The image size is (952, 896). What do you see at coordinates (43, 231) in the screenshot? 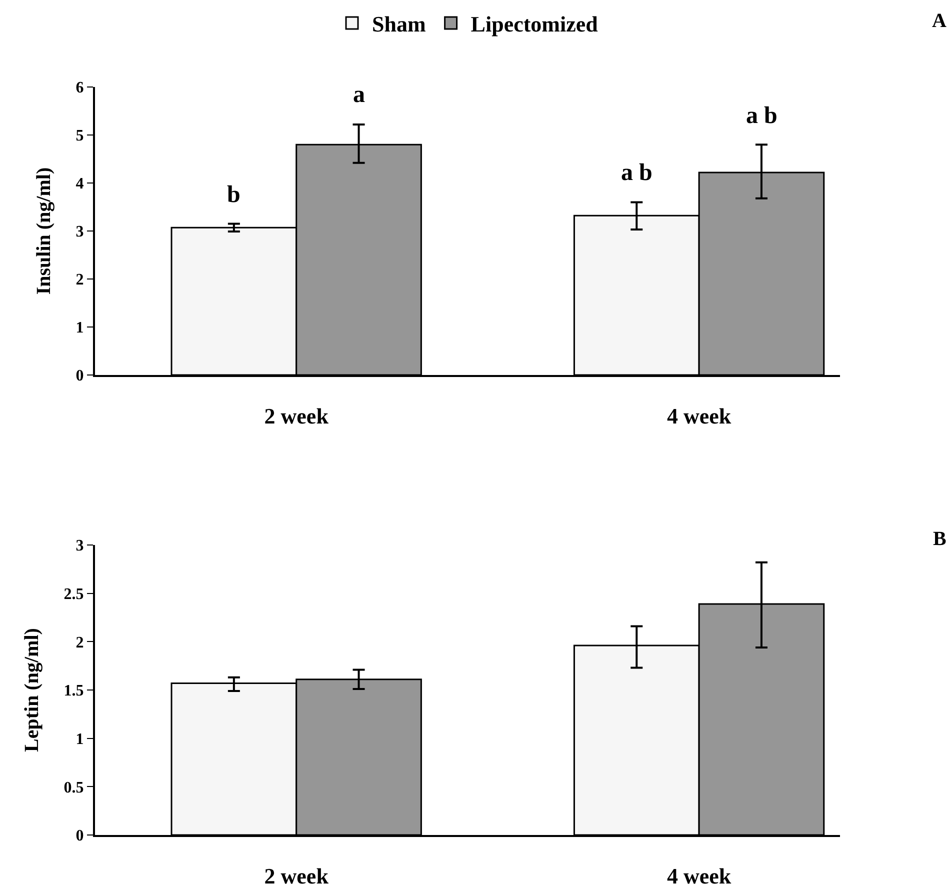
I see `y-axis-title: Insulin (ng/ml)` at bounding box center [43, 231].